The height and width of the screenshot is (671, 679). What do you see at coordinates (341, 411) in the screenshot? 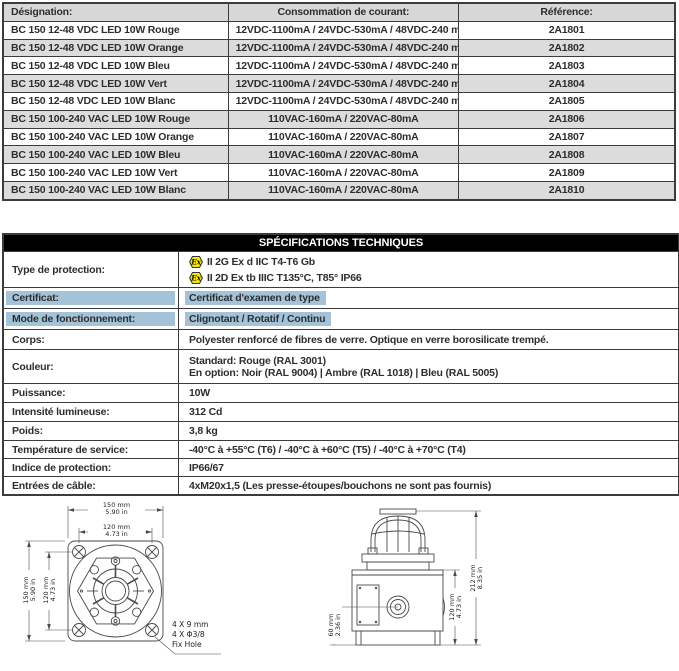
I see `spec-row-intensite: Intensité lumineuse: 312 Cd` at bounding box center [341, 411].